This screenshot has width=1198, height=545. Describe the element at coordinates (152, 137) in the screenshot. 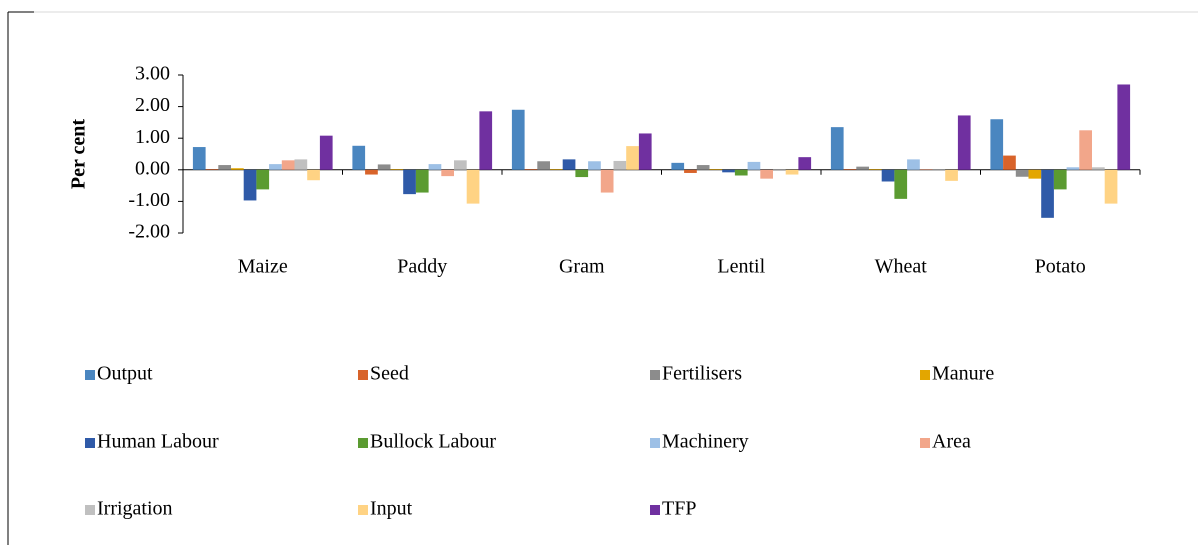

I see `y-tick-label: 1.00` at that location.